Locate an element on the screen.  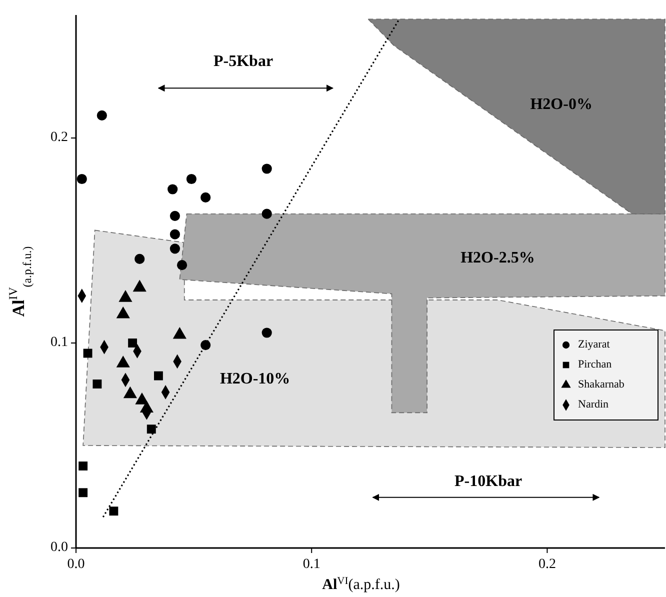
annotation: P-10Kbar is located at coordinates (488, 481).